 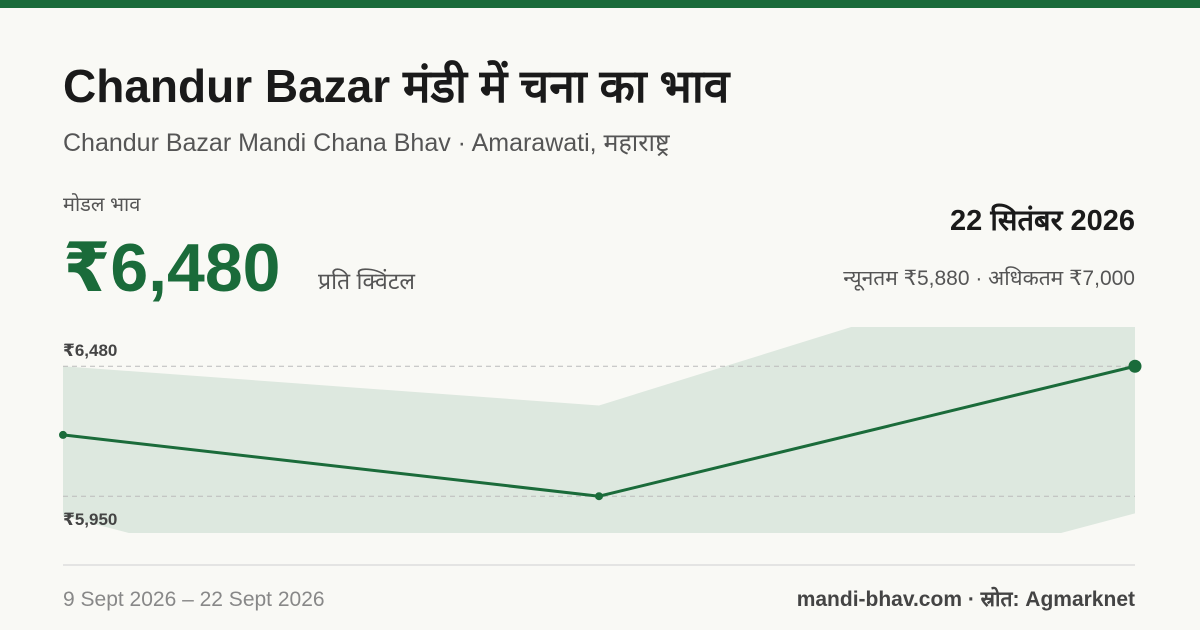 What do you see at coordinates (90, 519) in the screenshot?
I see `y-tick-label: ₹5,950` at bounding box center [90, 519].